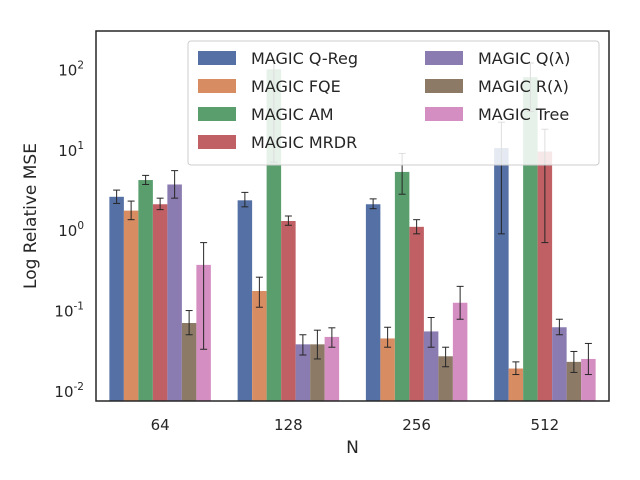 Image resolution: width=640 pixels, height=480 pixels. I want to click on legend-label: MAGIC Q(λ), so click(524, 58).